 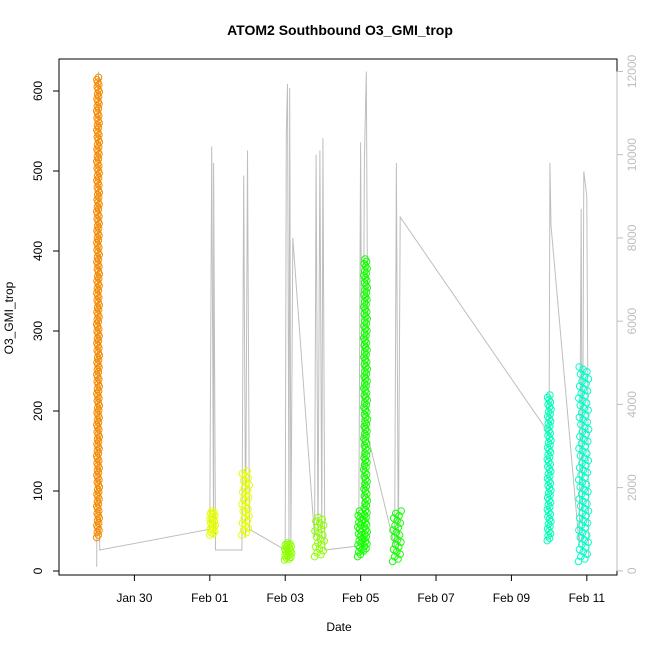 What do you see at coordinates (38, 491) in the screenshot?
I see `y-tick-label: 100` at bounding box center [38, 491].